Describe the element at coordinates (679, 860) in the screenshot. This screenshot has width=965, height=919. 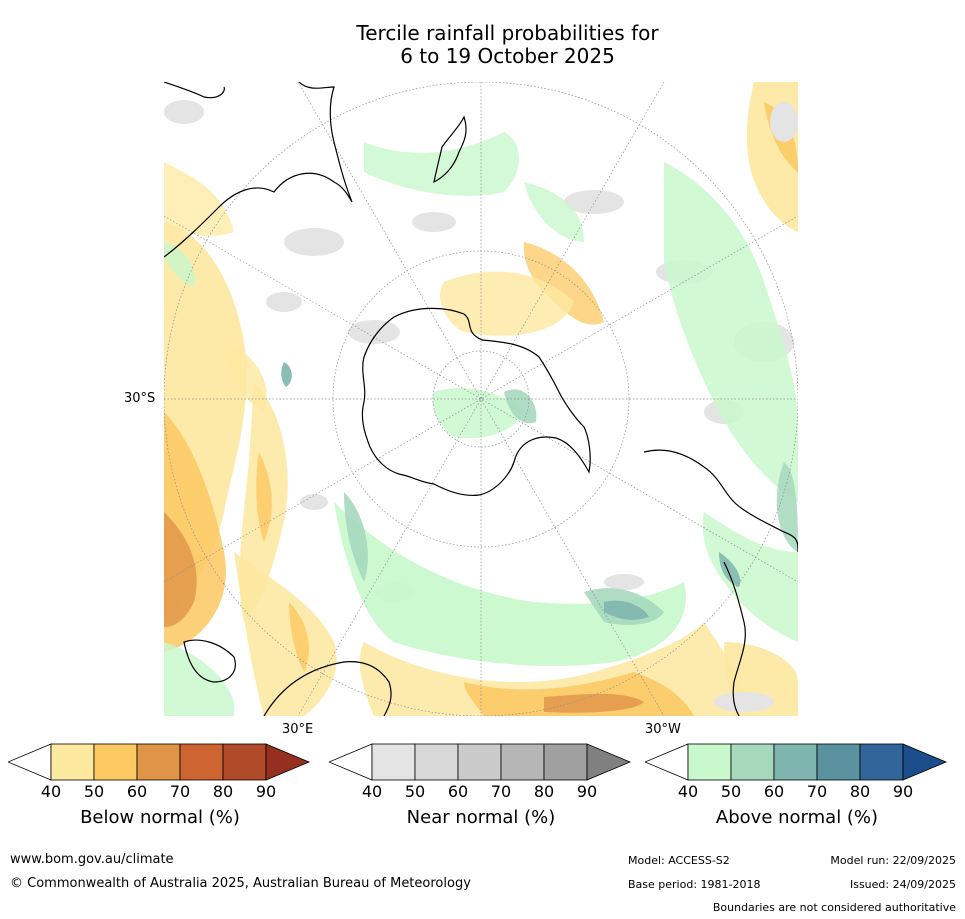
I see `footer-model: Model: ACCESS-S2` at that location.